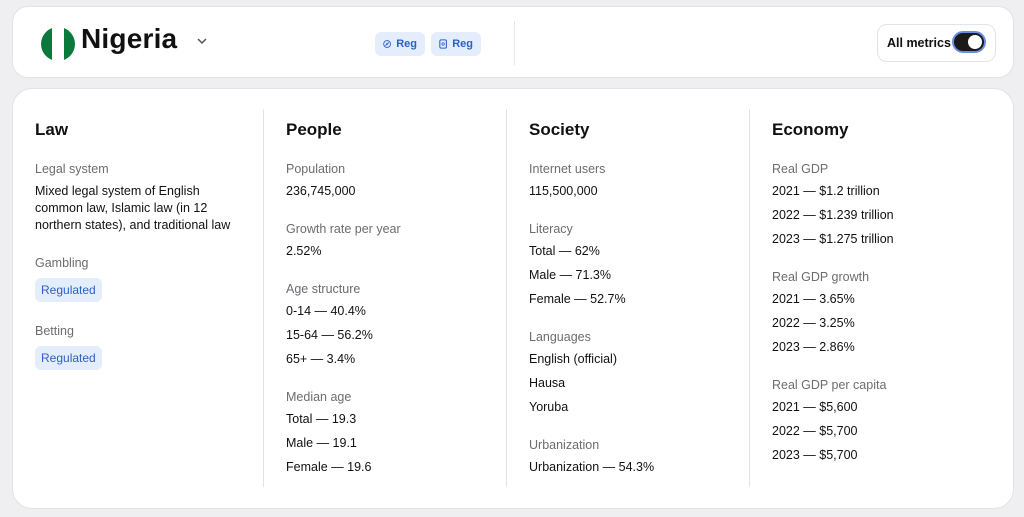 This screenshot has width=1024, height=517. Describe the element at coordinates (559, 129) in the screenshot. I see `column-title: Society` at that location.